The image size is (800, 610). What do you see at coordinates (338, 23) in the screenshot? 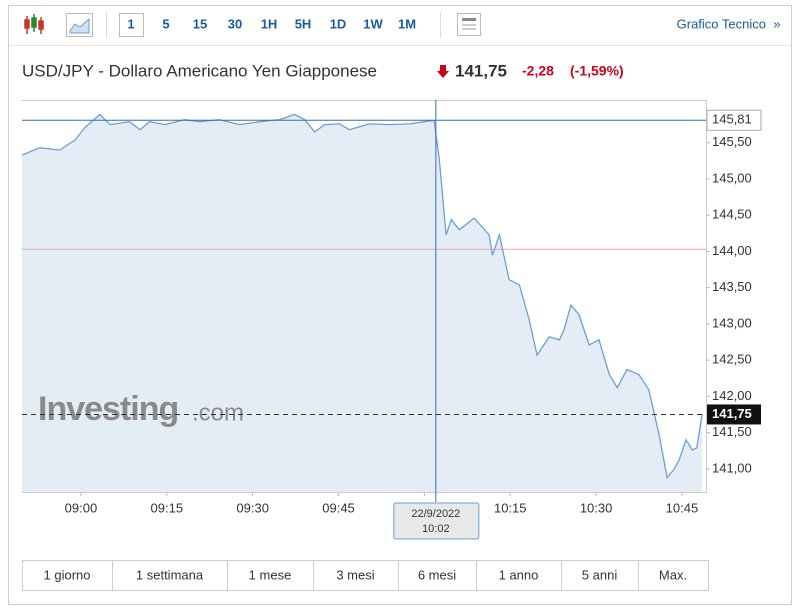
I see `interval-button: 1D` at bounding box center [338, 23].